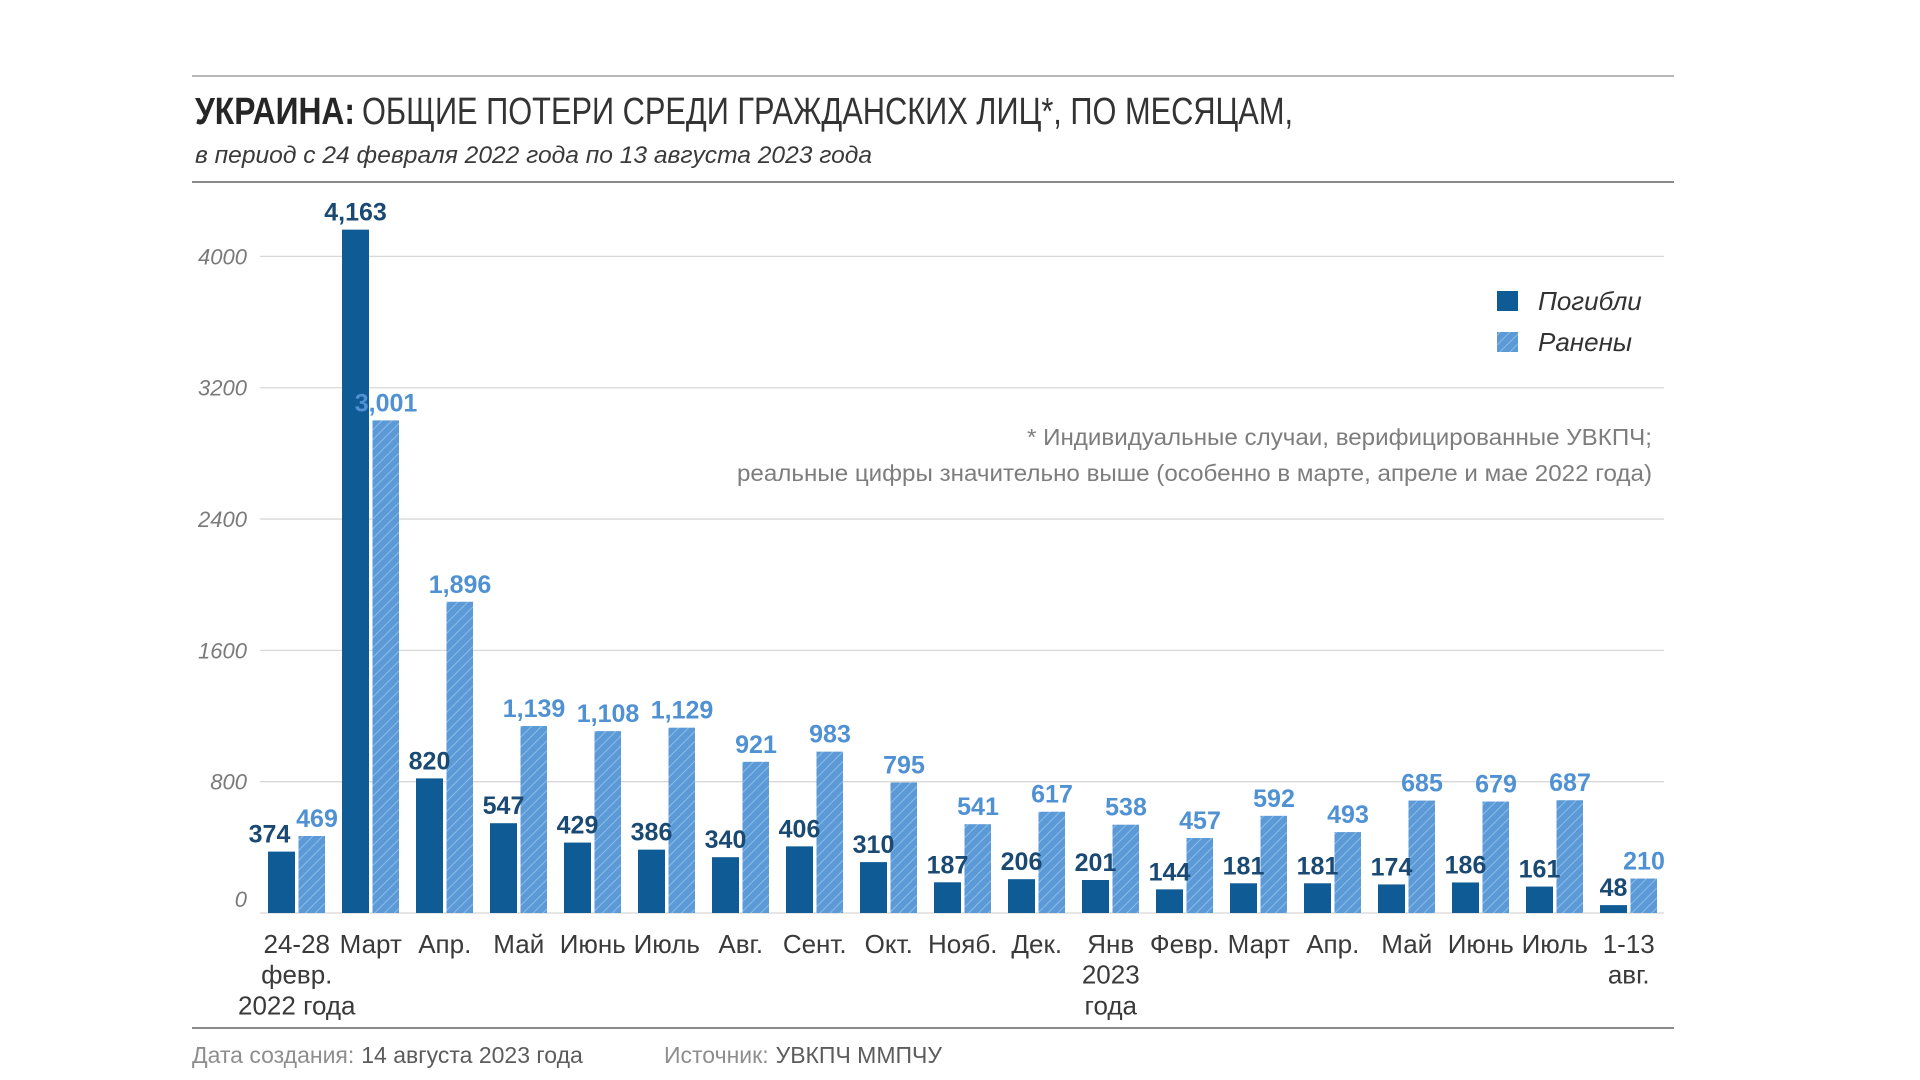 This screenshot has height=1080, width=1920. I want to click on y-tick-label: 2400, so click(222, 519).